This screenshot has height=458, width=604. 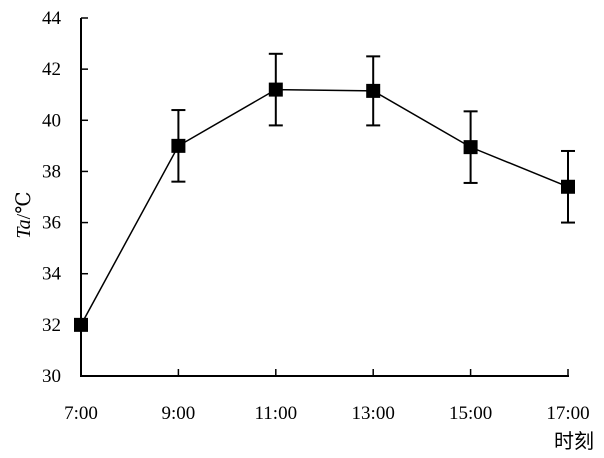 I want to click on x-tick-label: 9:00, so click(x=179, y=413).